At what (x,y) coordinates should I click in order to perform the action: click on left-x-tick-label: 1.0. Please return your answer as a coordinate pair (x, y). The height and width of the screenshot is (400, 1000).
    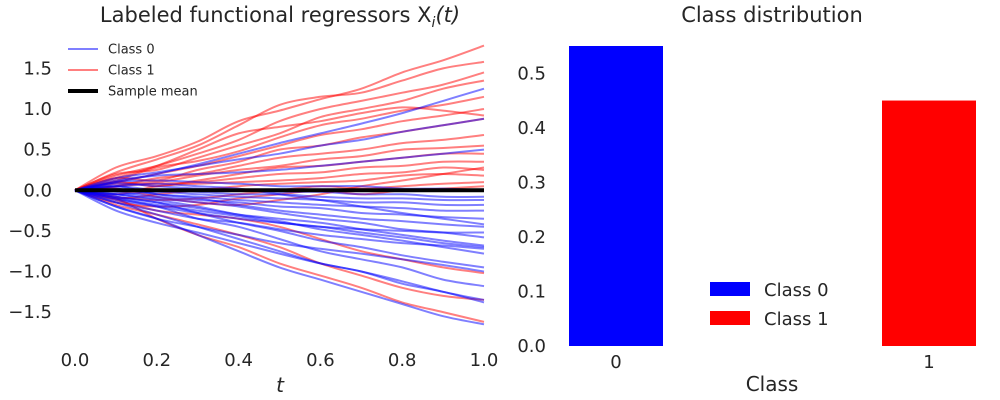
    Looking at the image, I should click on (484, 360).